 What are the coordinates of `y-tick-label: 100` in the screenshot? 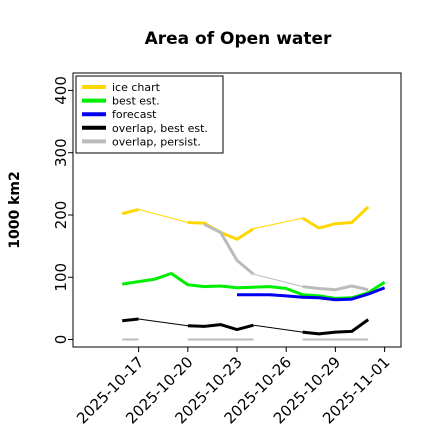 It's located at (61, 277).